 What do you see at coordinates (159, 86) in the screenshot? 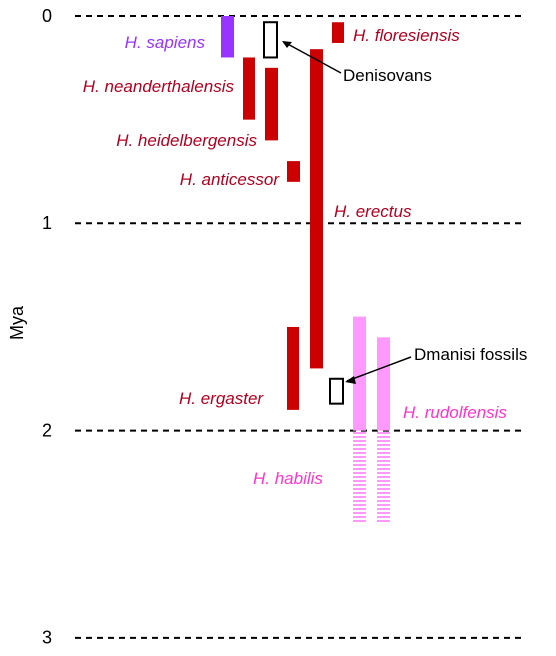
I see `label-neanderthalensis: H. neanderthalensis` at bounding box center [159, 86].